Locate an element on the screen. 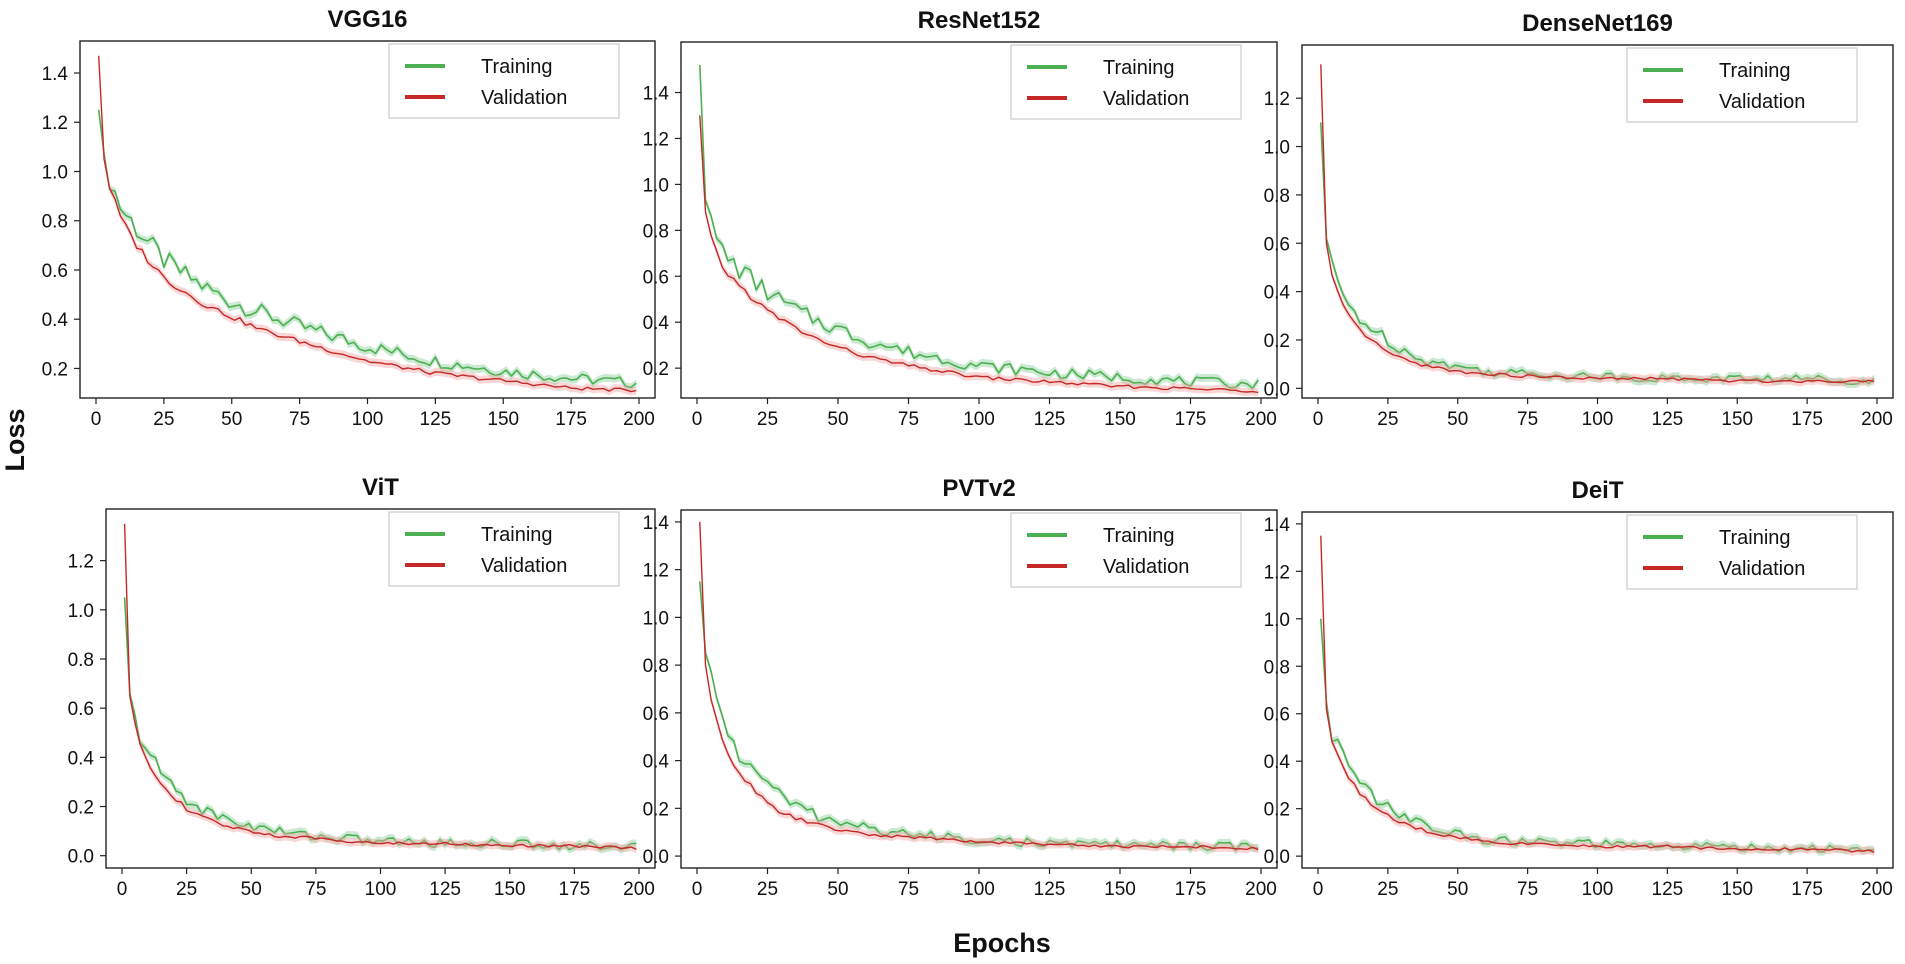  x-axis-label: Epochs is located at coordinates (1002, 943).